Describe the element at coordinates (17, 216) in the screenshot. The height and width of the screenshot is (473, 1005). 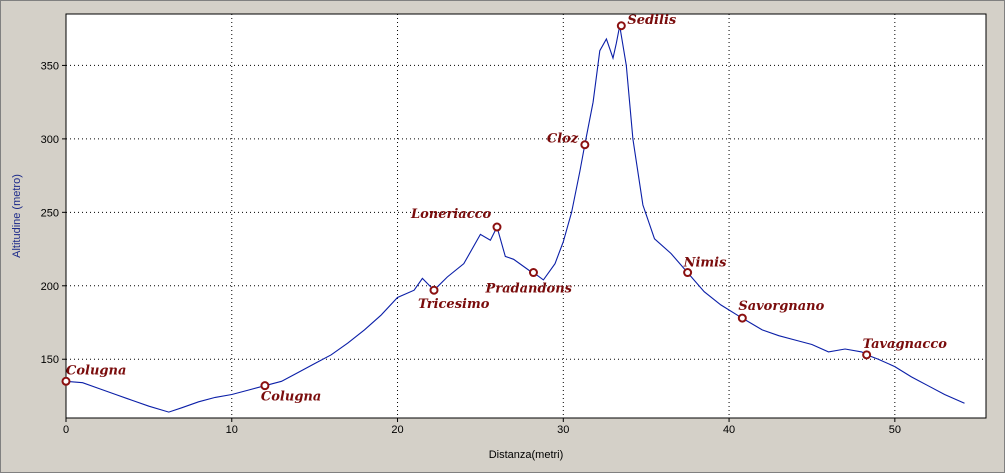
I see `y-axis-label: Altitudine (metro)` at that location.